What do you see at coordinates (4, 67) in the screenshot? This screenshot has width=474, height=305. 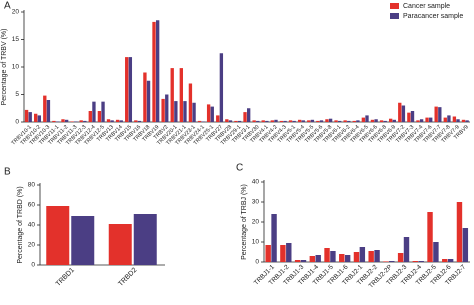 I see `y-axis-label: Percentage of TRBV (%)` at bounding box center [4, 67].